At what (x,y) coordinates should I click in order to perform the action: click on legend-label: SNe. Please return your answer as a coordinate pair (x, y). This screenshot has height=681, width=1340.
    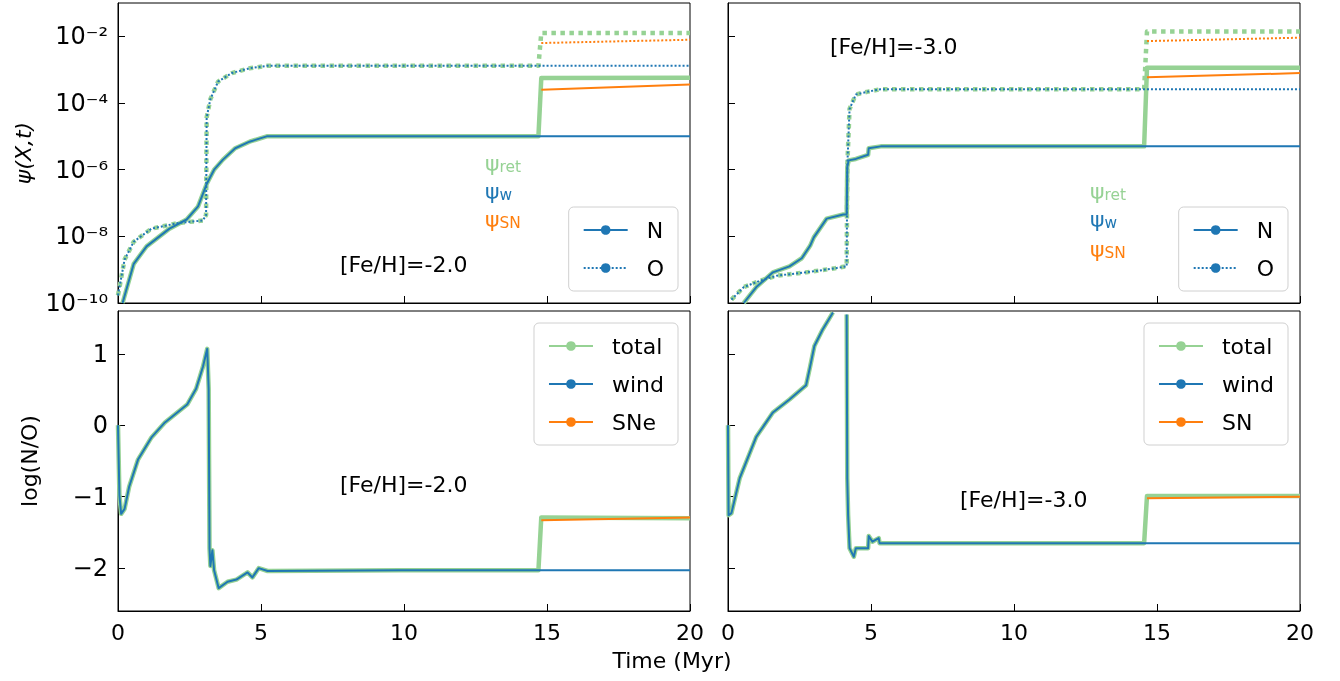
    Looking at the image, I should click on (633, 422).